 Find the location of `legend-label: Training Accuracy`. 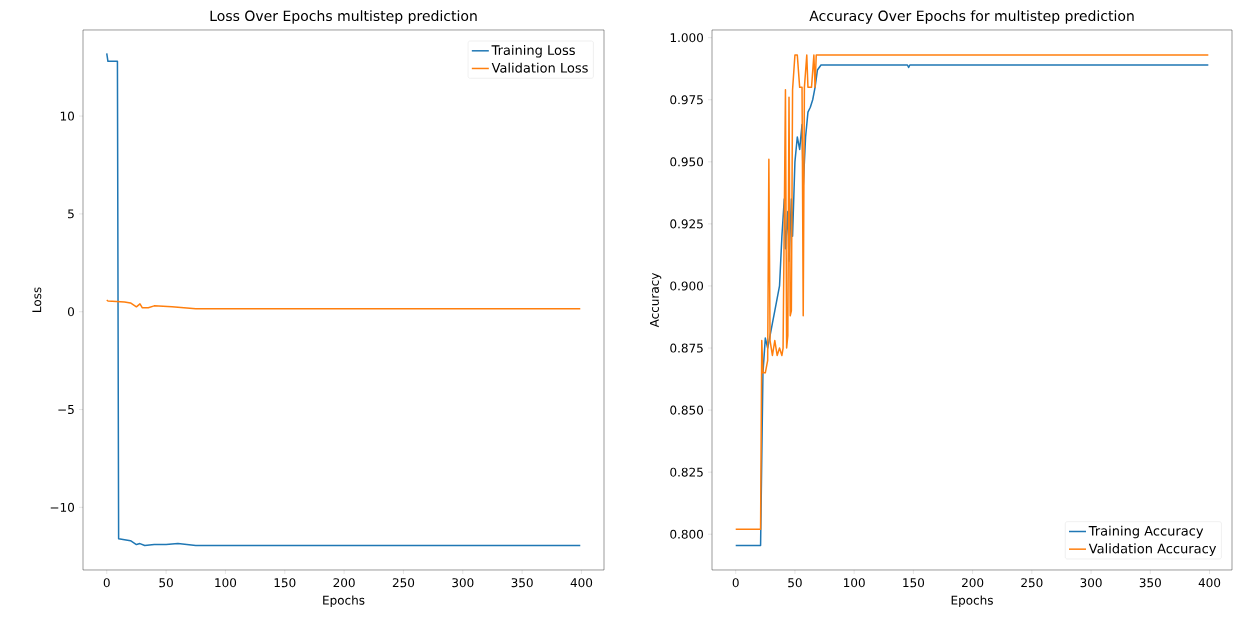

legend-label: Training Accuracy is located at coordinates (1146, 532).